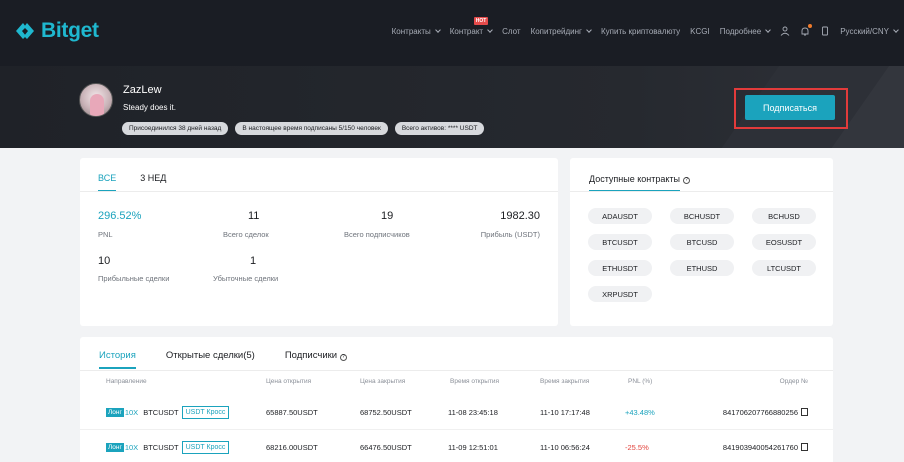  I want to click on contract-chip: BCHUSDT, so click(702, 216).